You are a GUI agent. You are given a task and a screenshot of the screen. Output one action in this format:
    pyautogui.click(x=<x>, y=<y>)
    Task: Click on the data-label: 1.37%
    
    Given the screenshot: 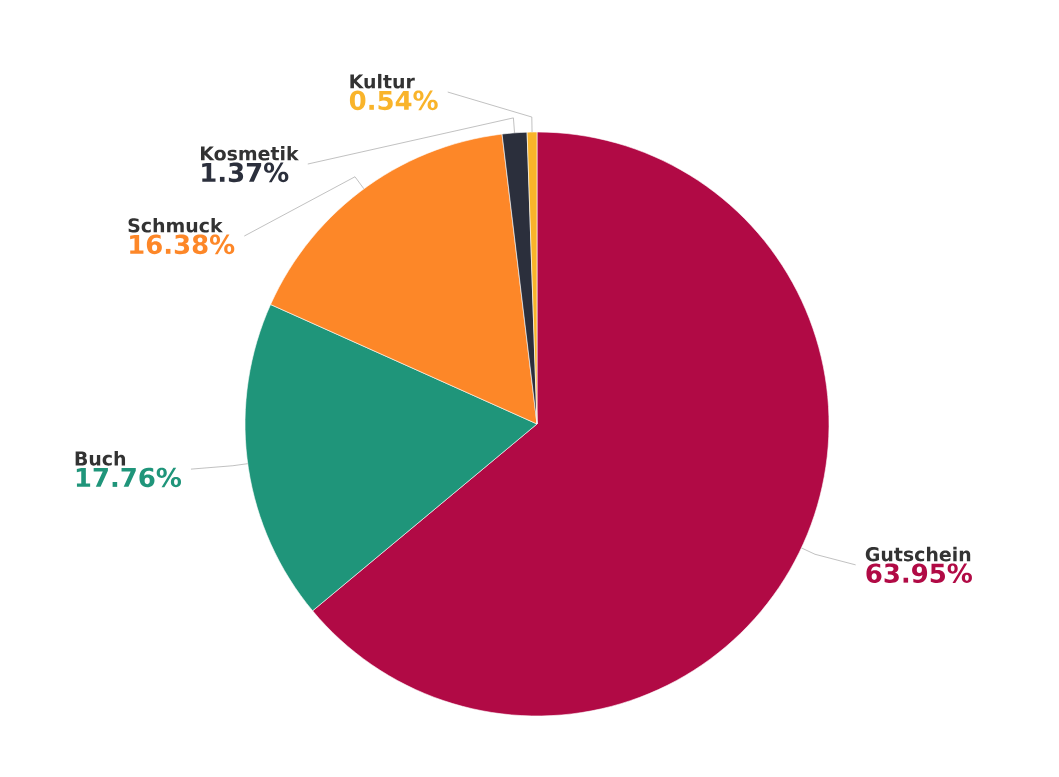 What is the action you would take?
    pyautogui.click(x=245, y=172)
    